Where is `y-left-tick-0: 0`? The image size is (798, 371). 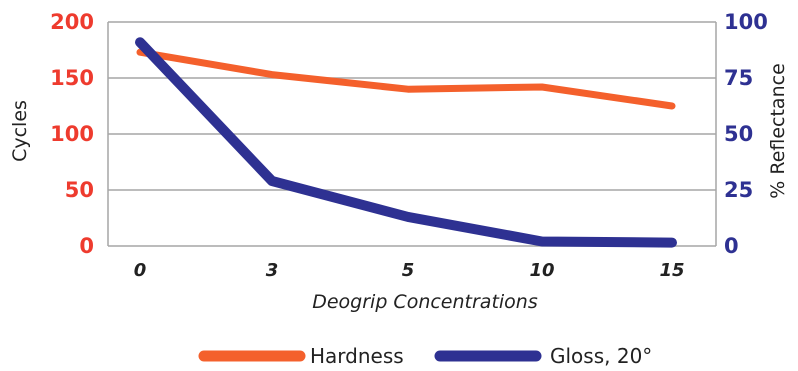
y-left-tick-0: 0 is located at coordinates (86, 246).